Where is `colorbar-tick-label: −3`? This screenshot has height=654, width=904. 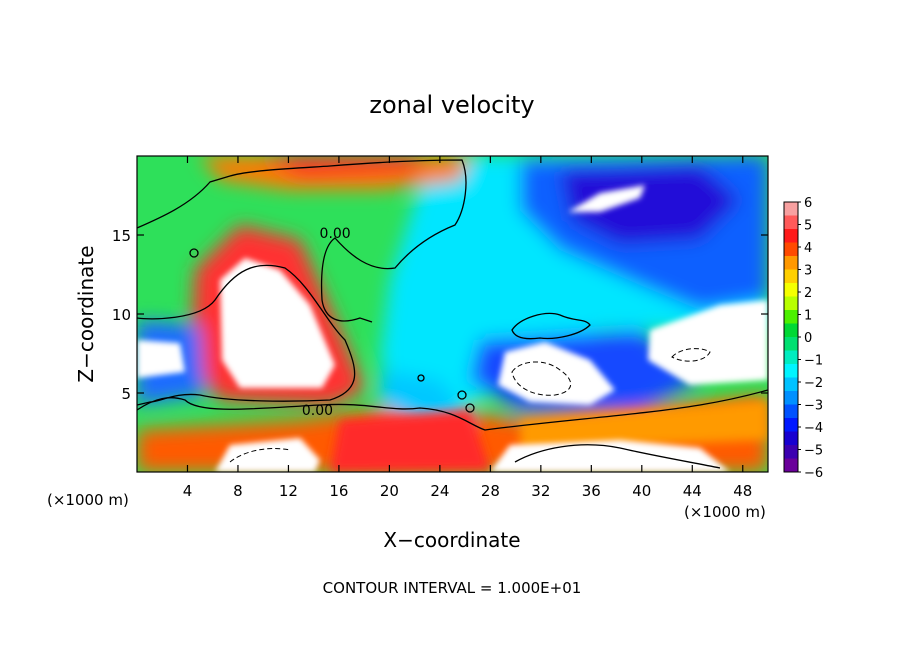
colorbar-tick-label: −3 is located at coordinates (813, 406).